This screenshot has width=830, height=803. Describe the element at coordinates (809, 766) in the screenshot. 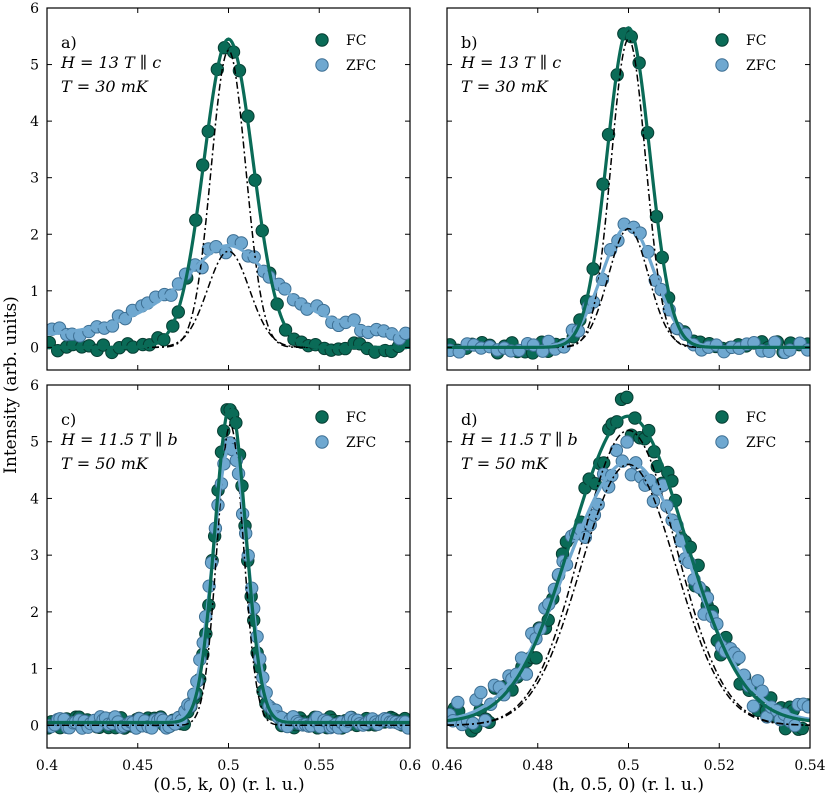

I see `x-tick-label: 0.54` at that location.